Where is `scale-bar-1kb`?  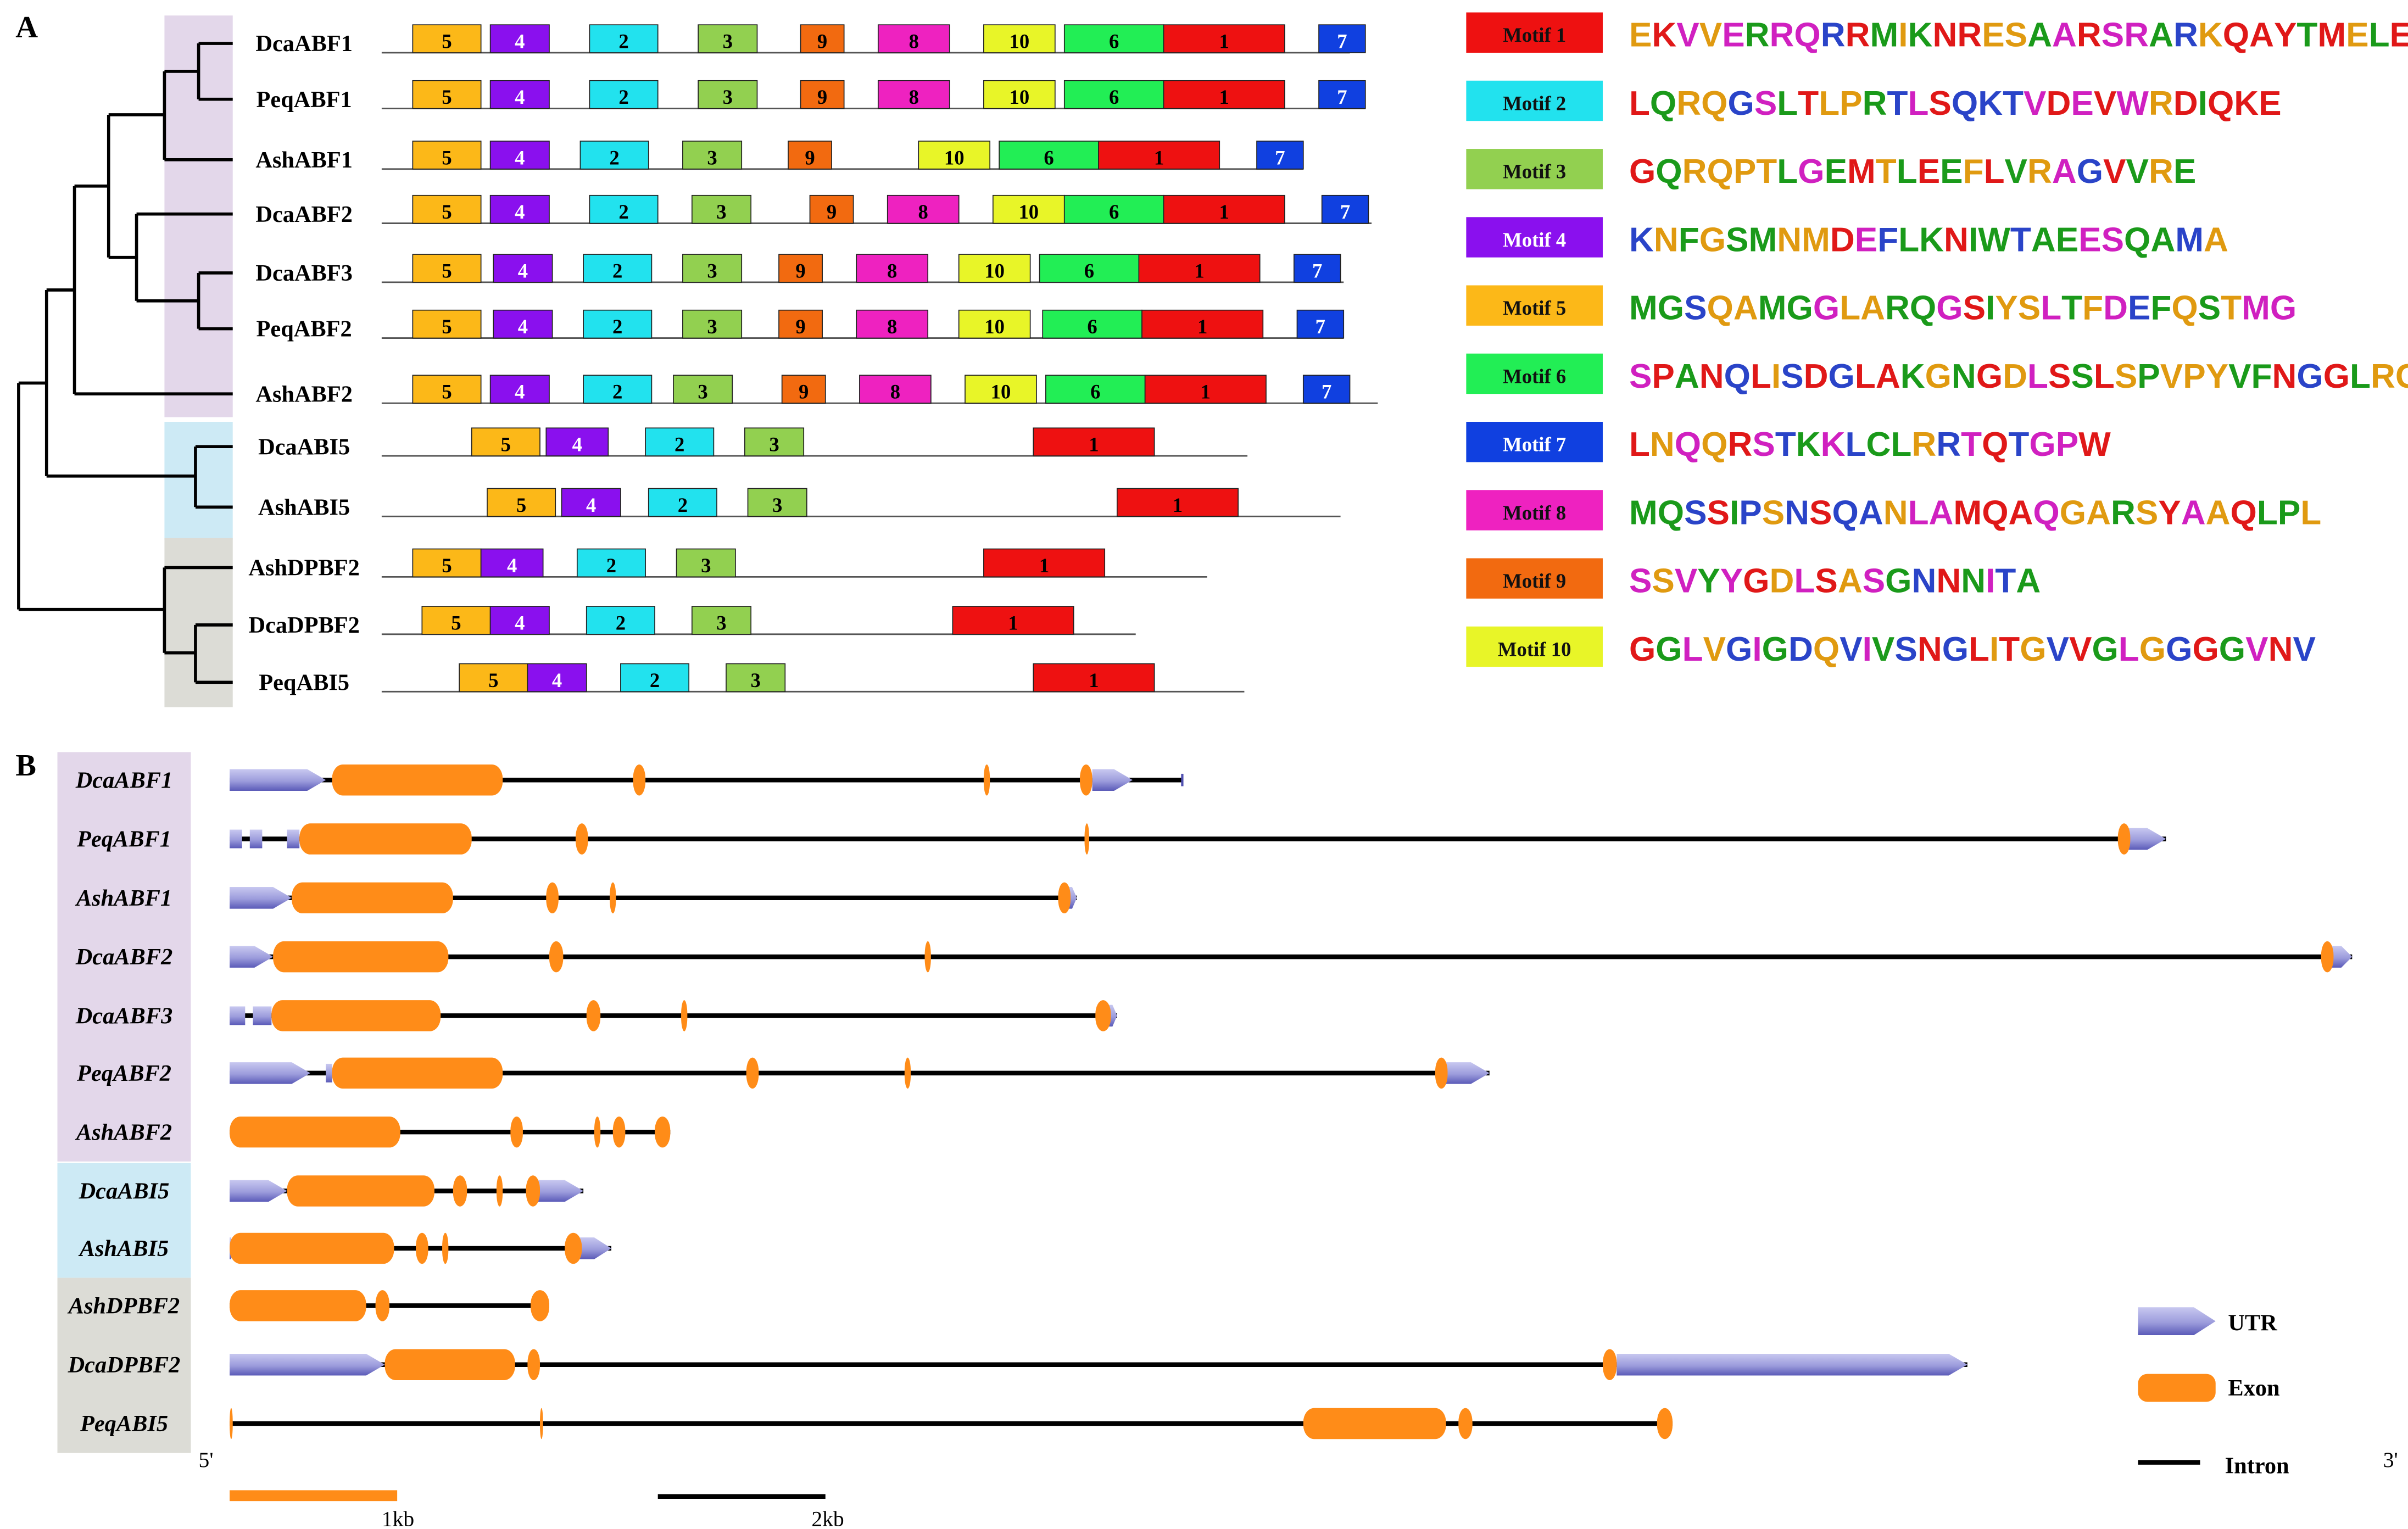 scale-bar-1kb is located at coordinates (314, 1496).